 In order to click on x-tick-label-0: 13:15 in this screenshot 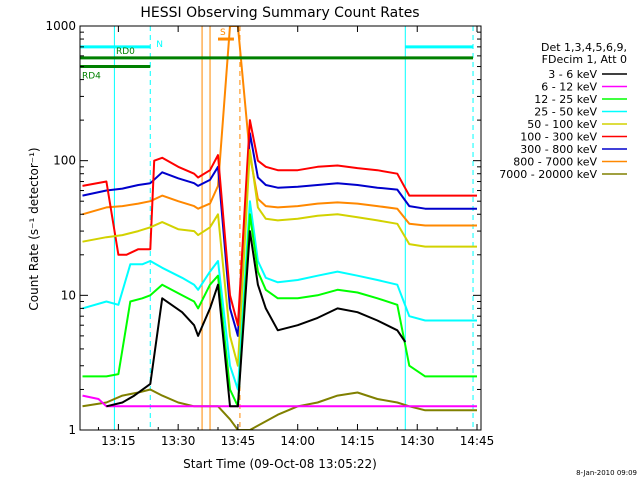, I will do `click(118, 441)`.